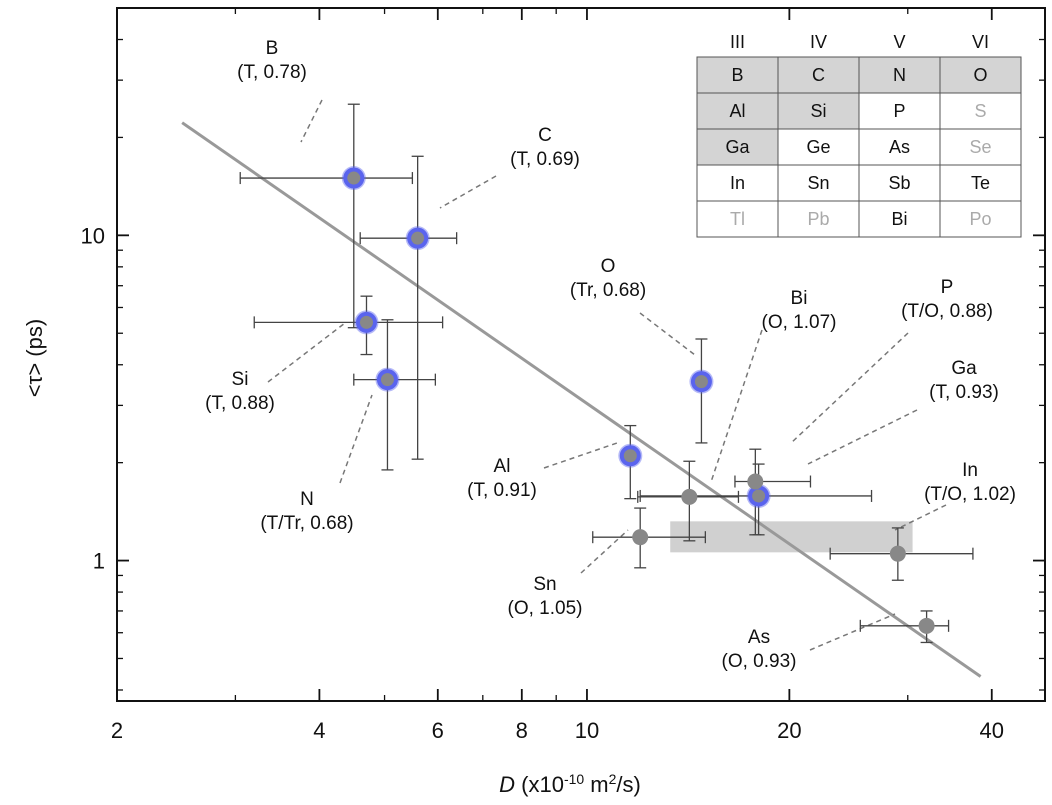 The width and height of the screenshot is (1052, 805). I want to click on point-o, so click(701, 382).